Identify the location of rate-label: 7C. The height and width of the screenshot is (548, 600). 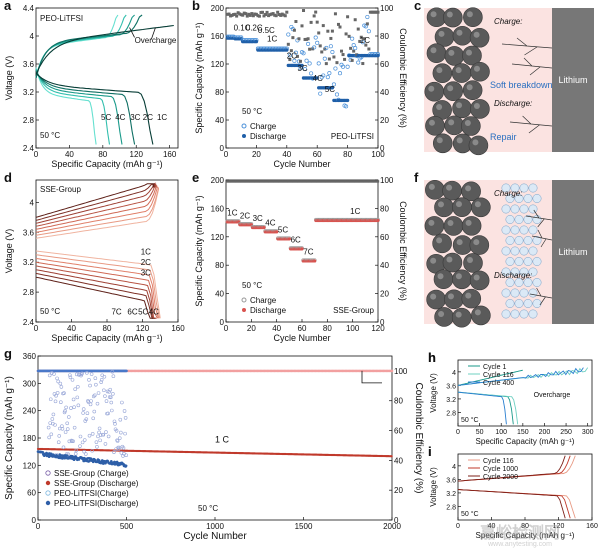
(116, 312).